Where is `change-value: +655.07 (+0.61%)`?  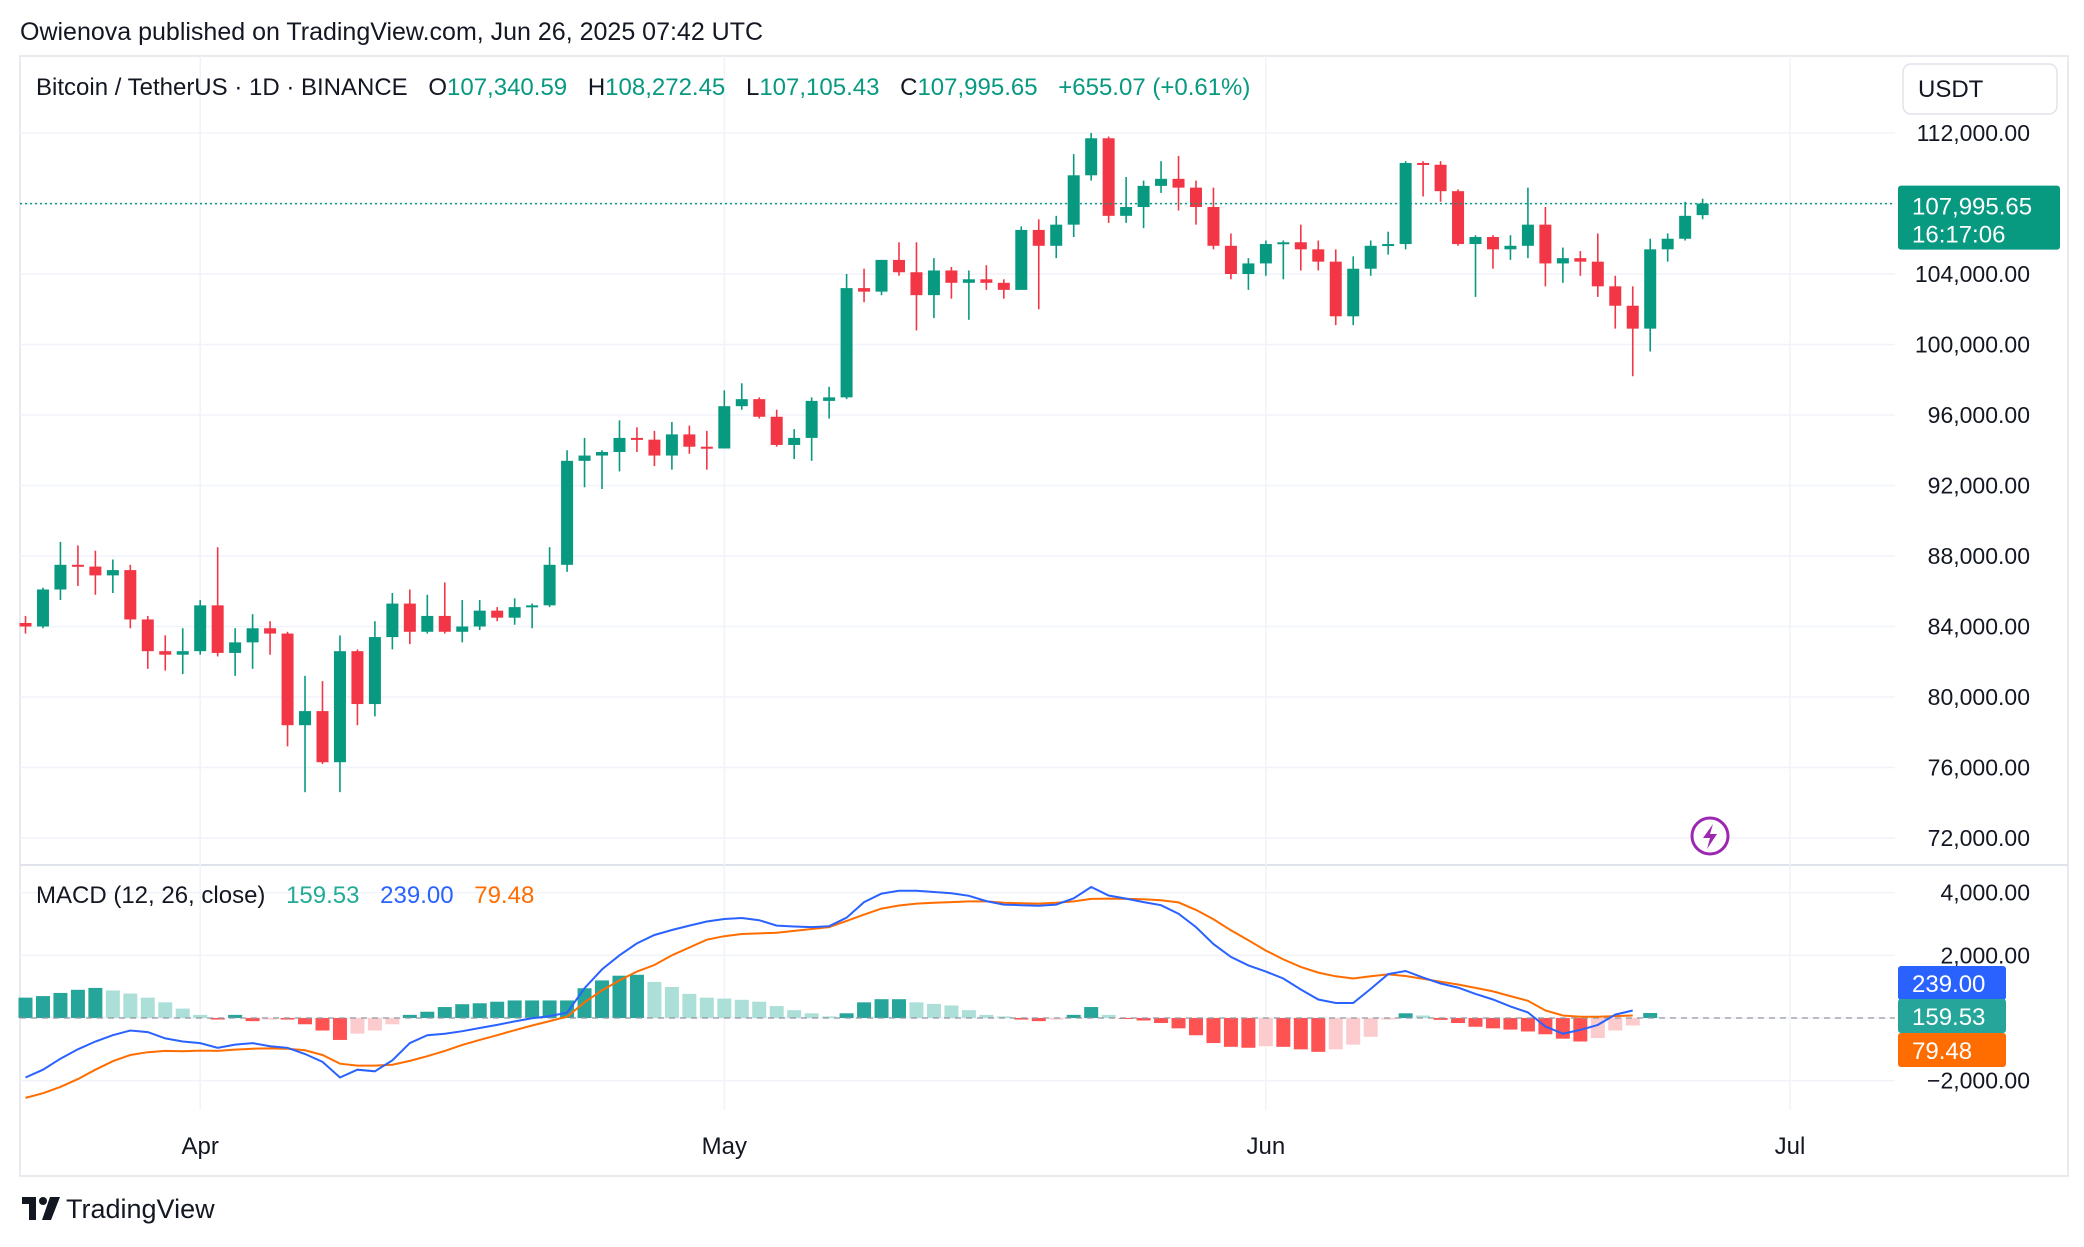
change-value: +655.07 (+0.61%) is located at coordinates (1154, 87).